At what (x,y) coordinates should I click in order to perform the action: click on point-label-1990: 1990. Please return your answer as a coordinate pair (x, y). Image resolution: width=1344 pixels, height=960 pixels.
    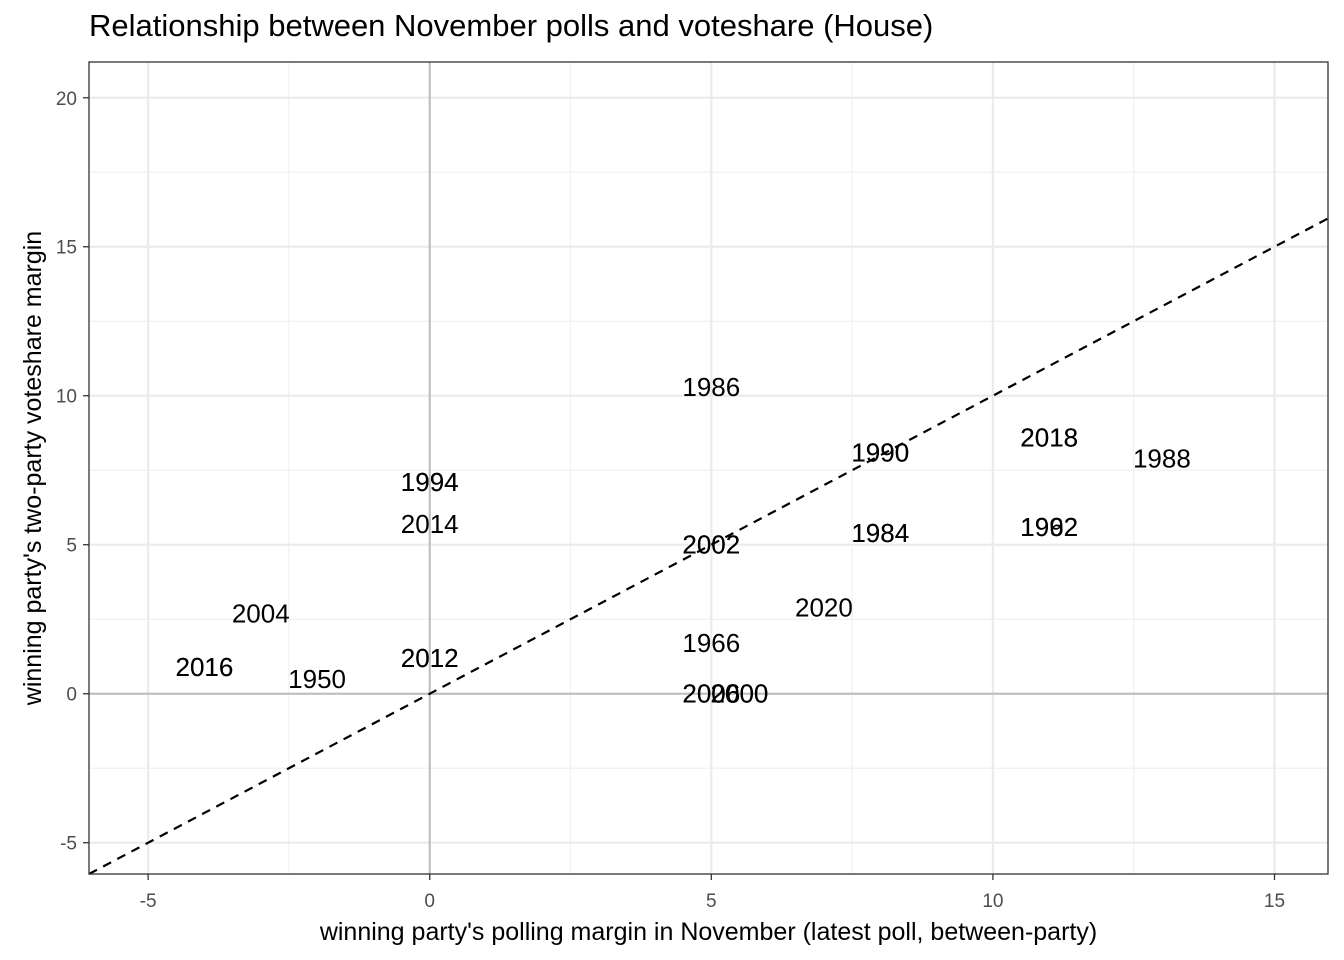
    Looking at the image, I should click on (880, 452).